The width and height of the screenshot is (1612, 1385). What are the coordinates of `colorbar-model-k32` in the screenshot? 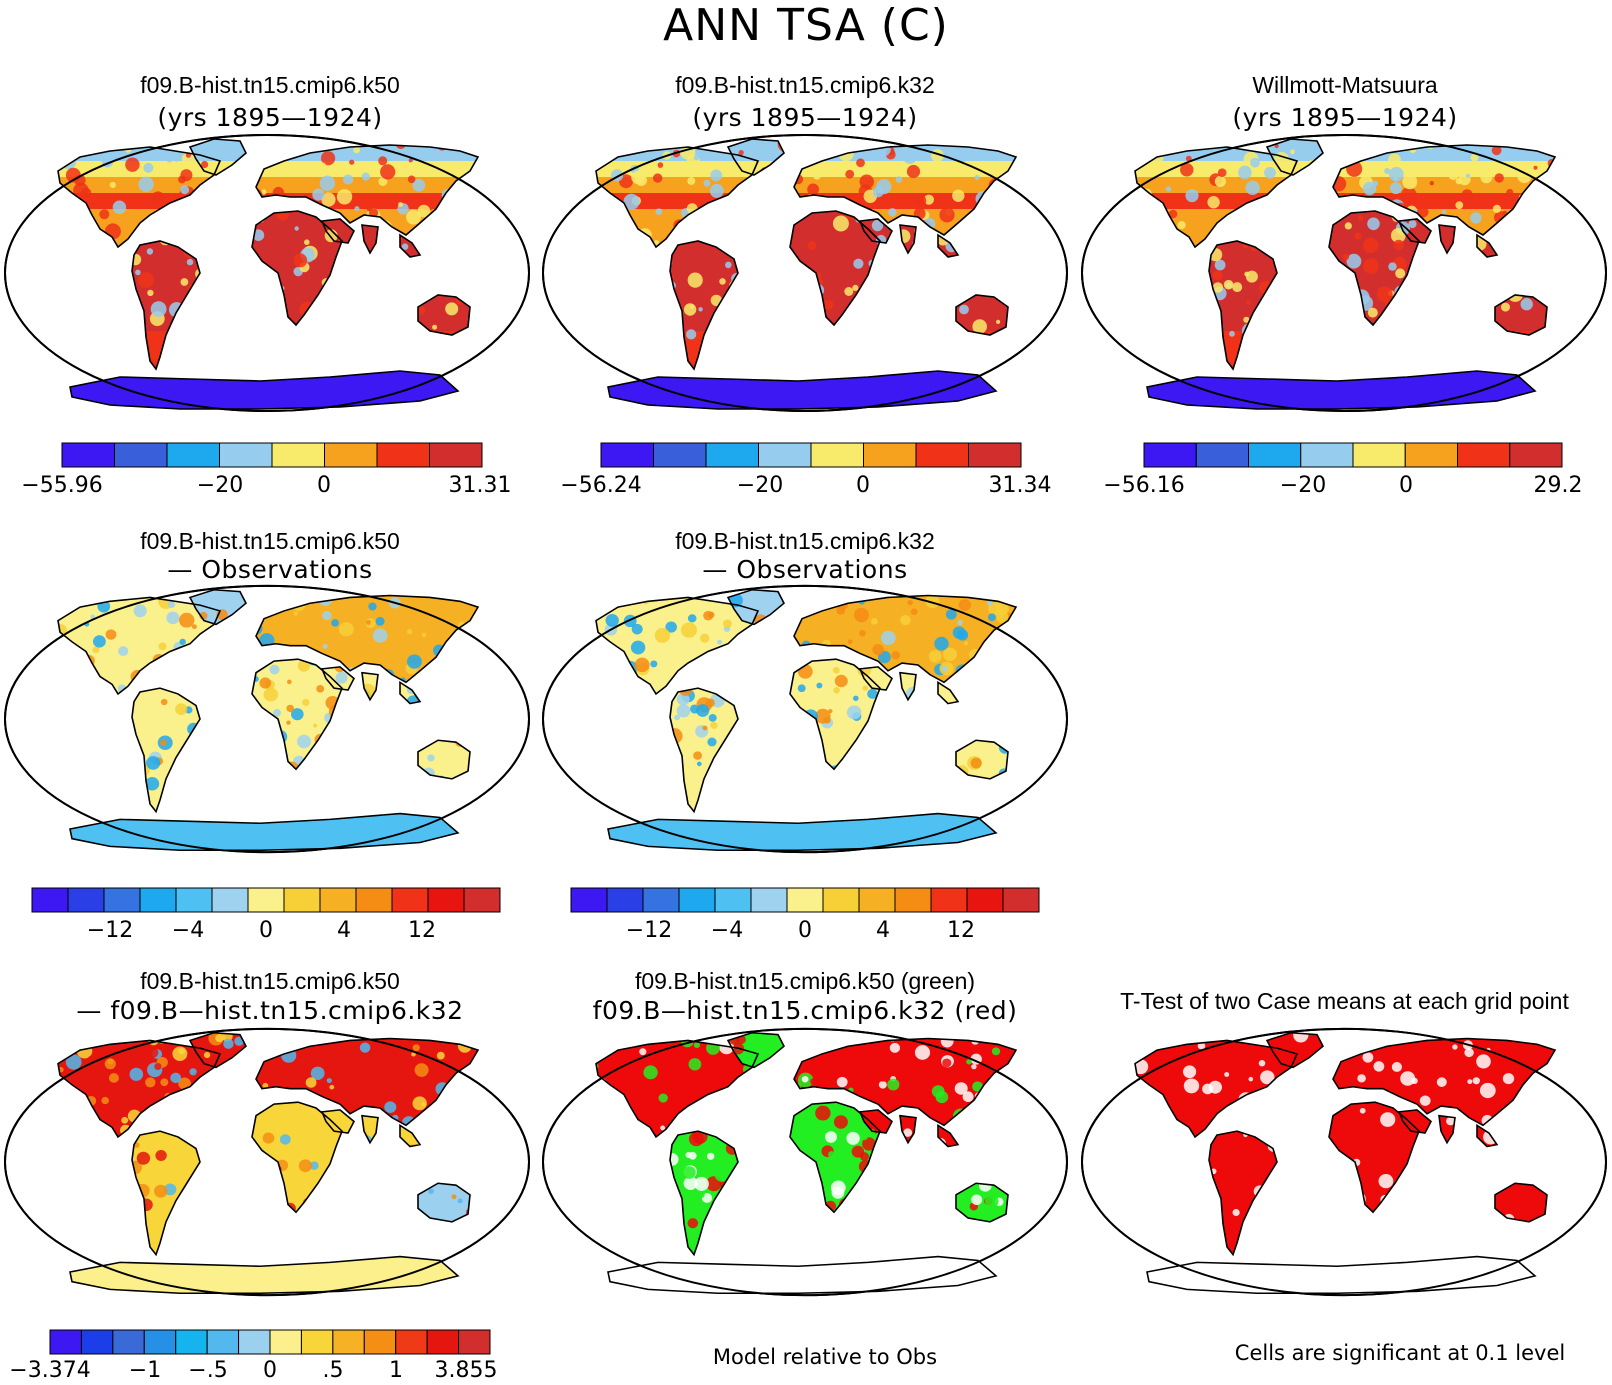 It's located at (811, 455).